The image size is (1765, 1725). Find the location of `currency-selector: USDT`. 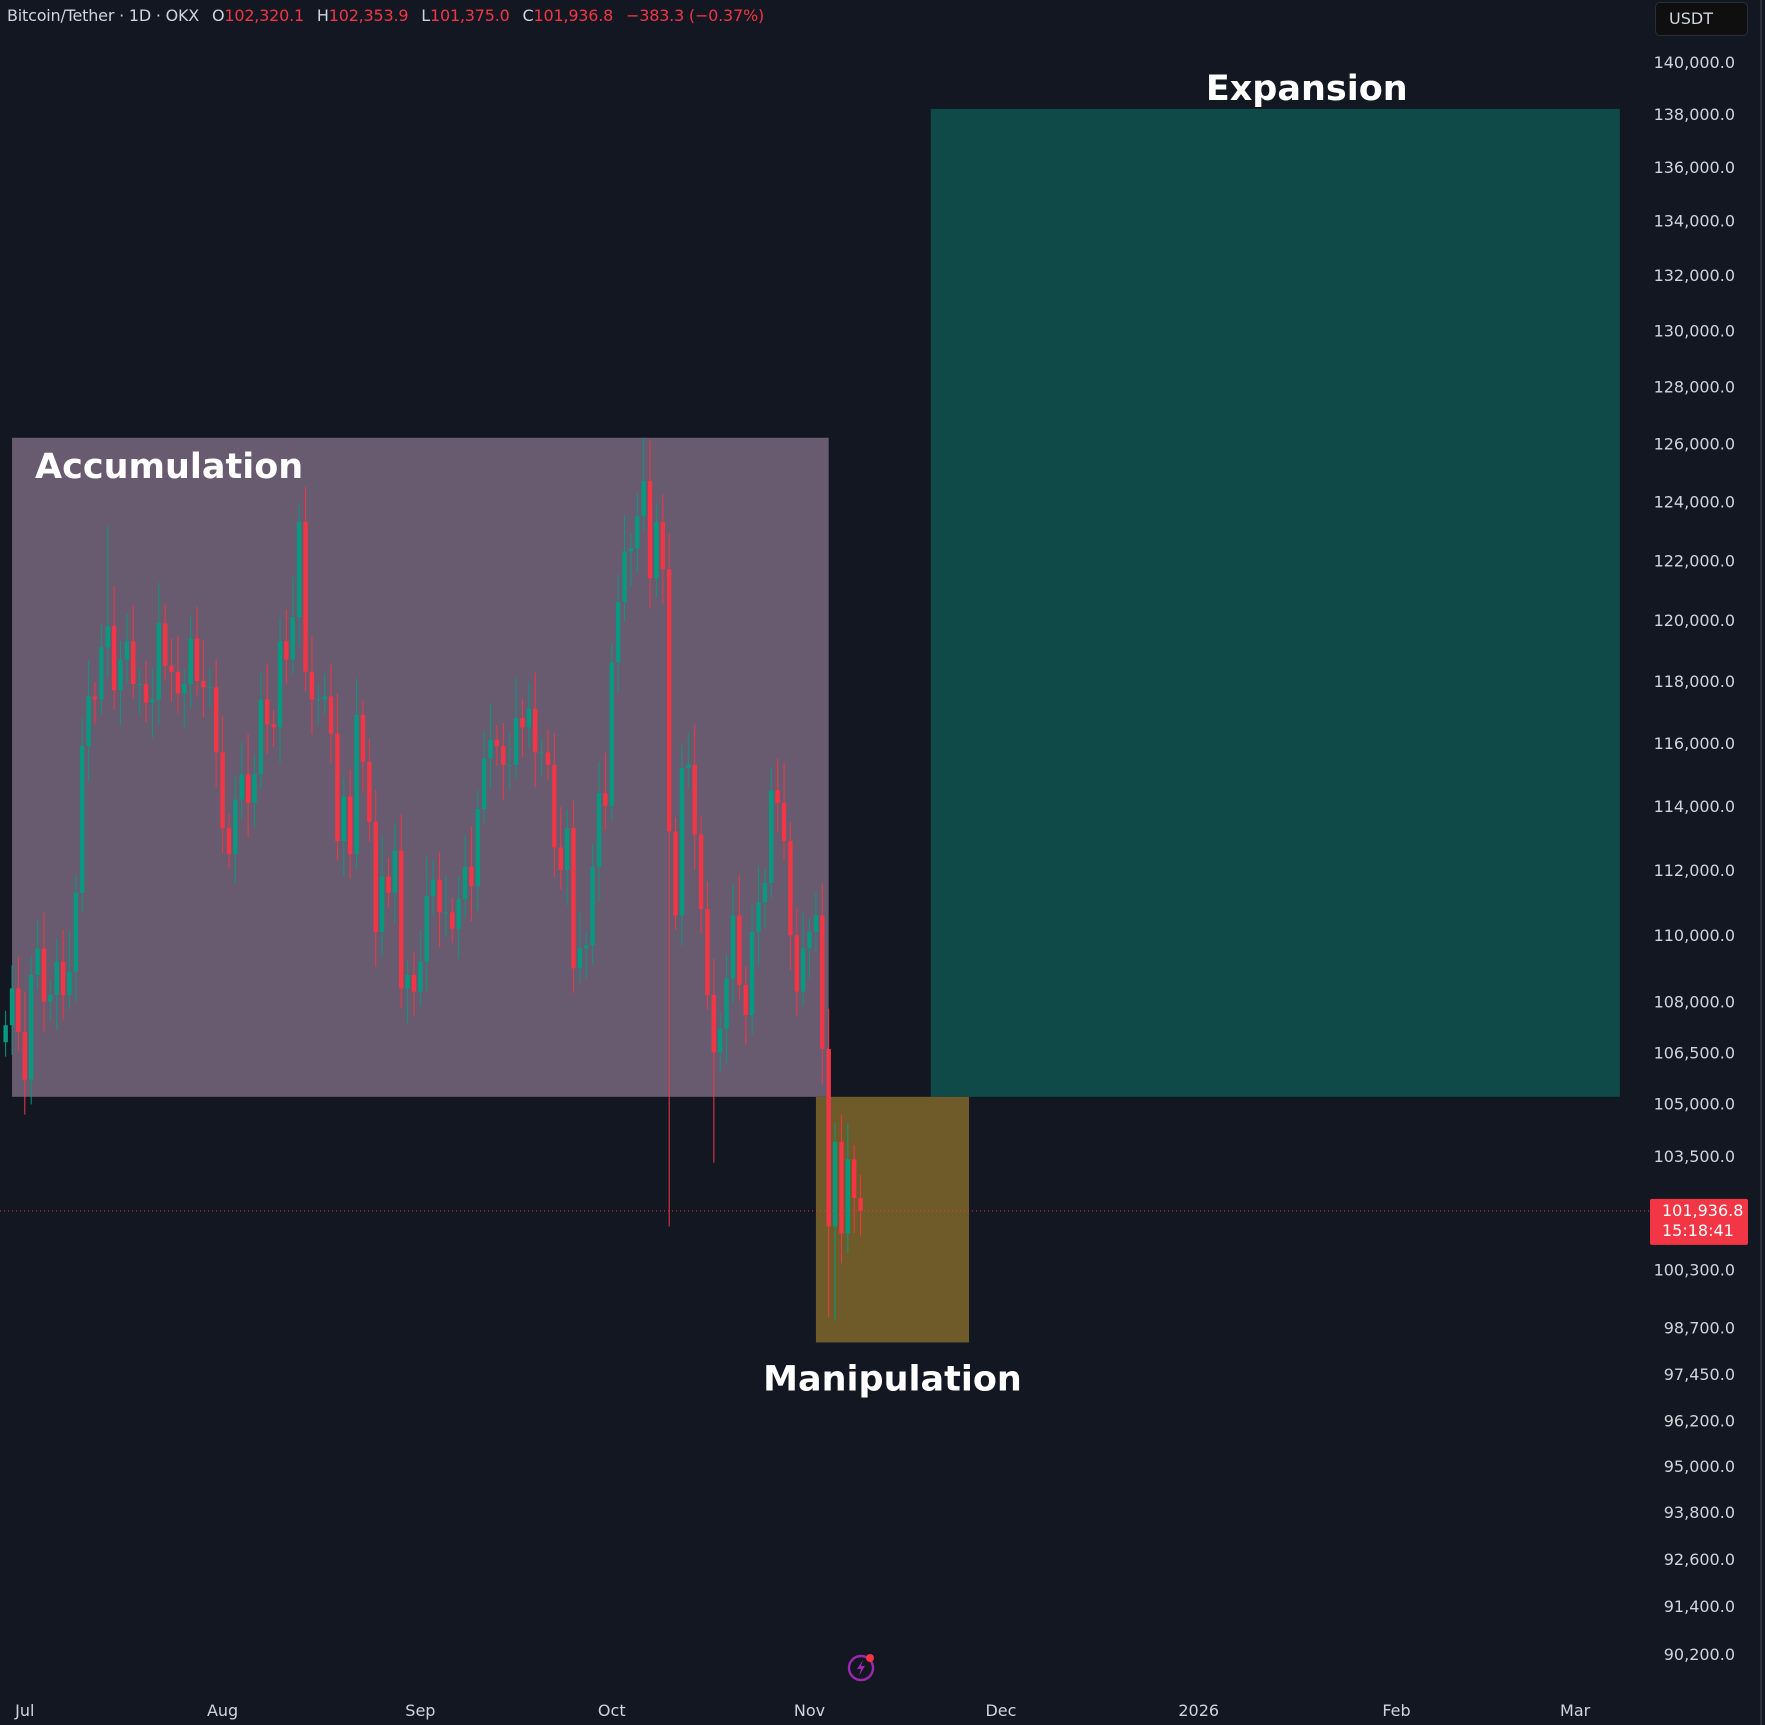

currency-selector: USDT is located at coordinates (1701, 19).